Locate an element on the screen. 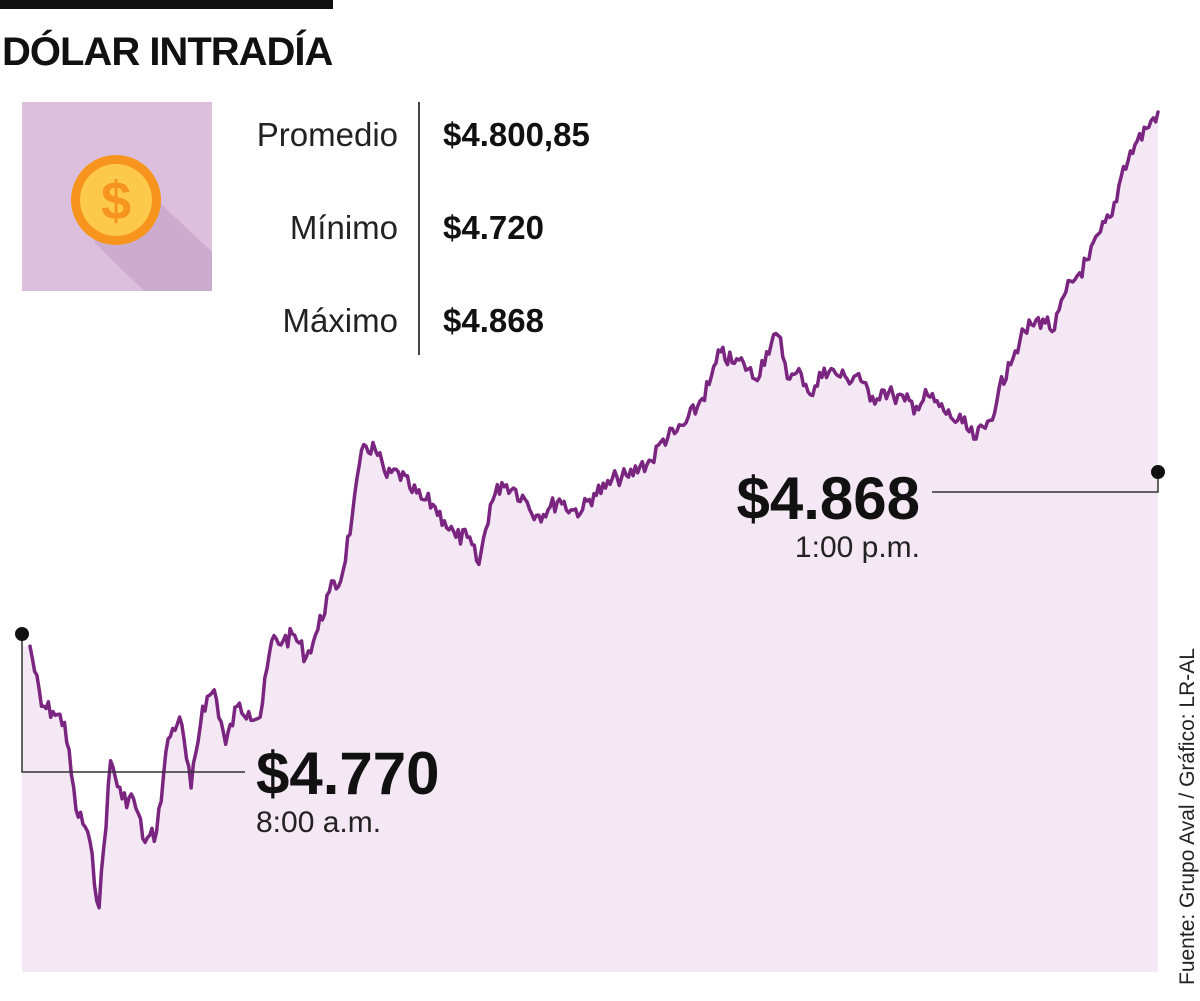 The height and width of the screenshot is (1001, 1200). stat-label-promedio: Promedio is located at coordinates (327, 134).